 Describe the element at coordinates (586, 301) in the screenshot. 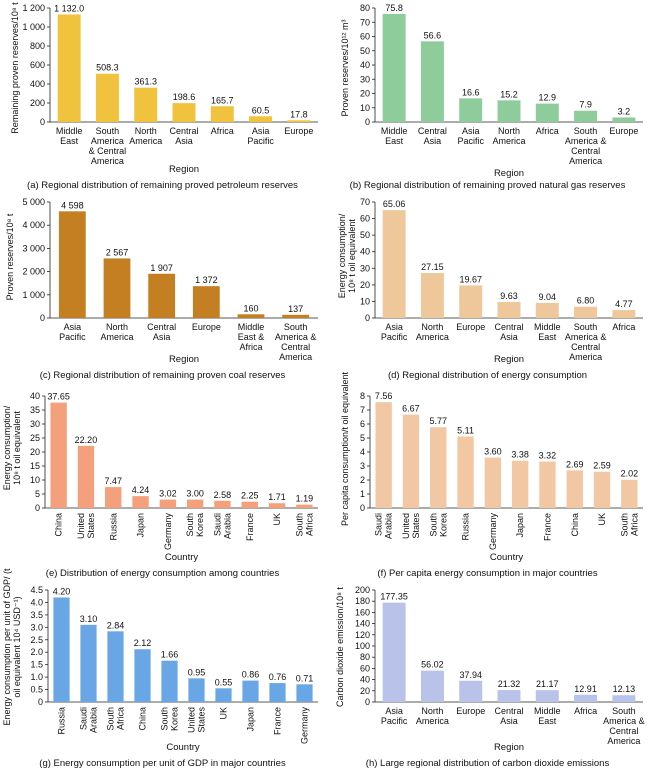

I see `bar-value-label: 6.80` at that location.